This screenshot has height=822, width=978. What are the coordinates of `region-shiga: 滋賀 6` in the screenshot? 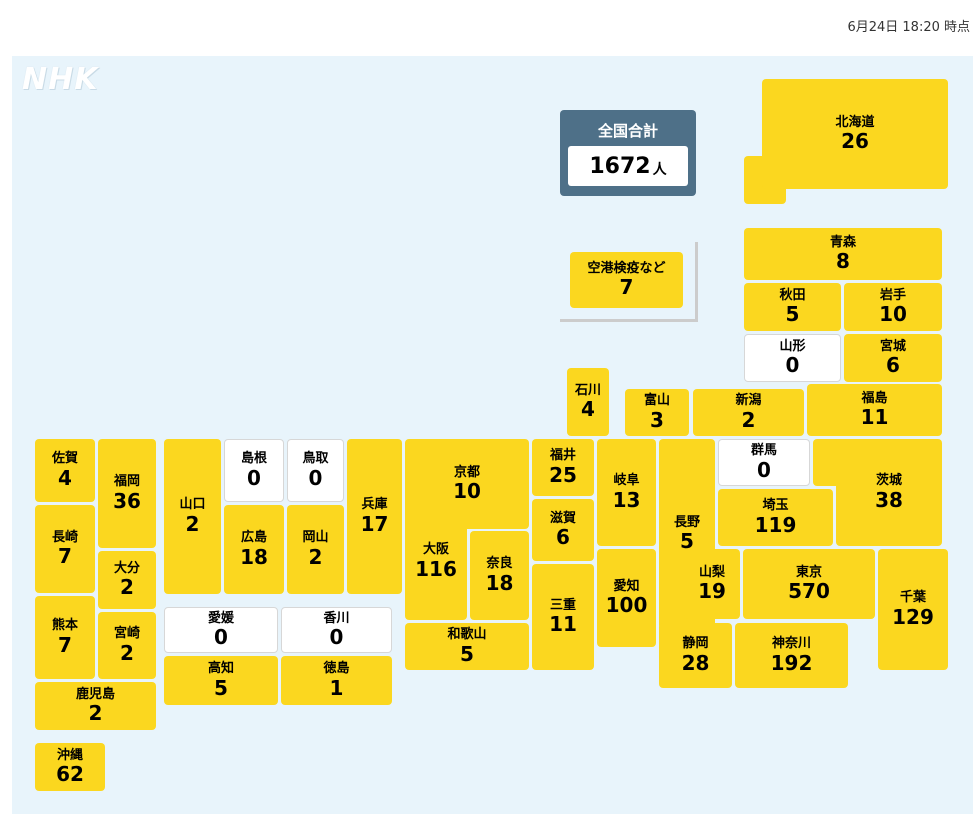 It's located at (563, 530).